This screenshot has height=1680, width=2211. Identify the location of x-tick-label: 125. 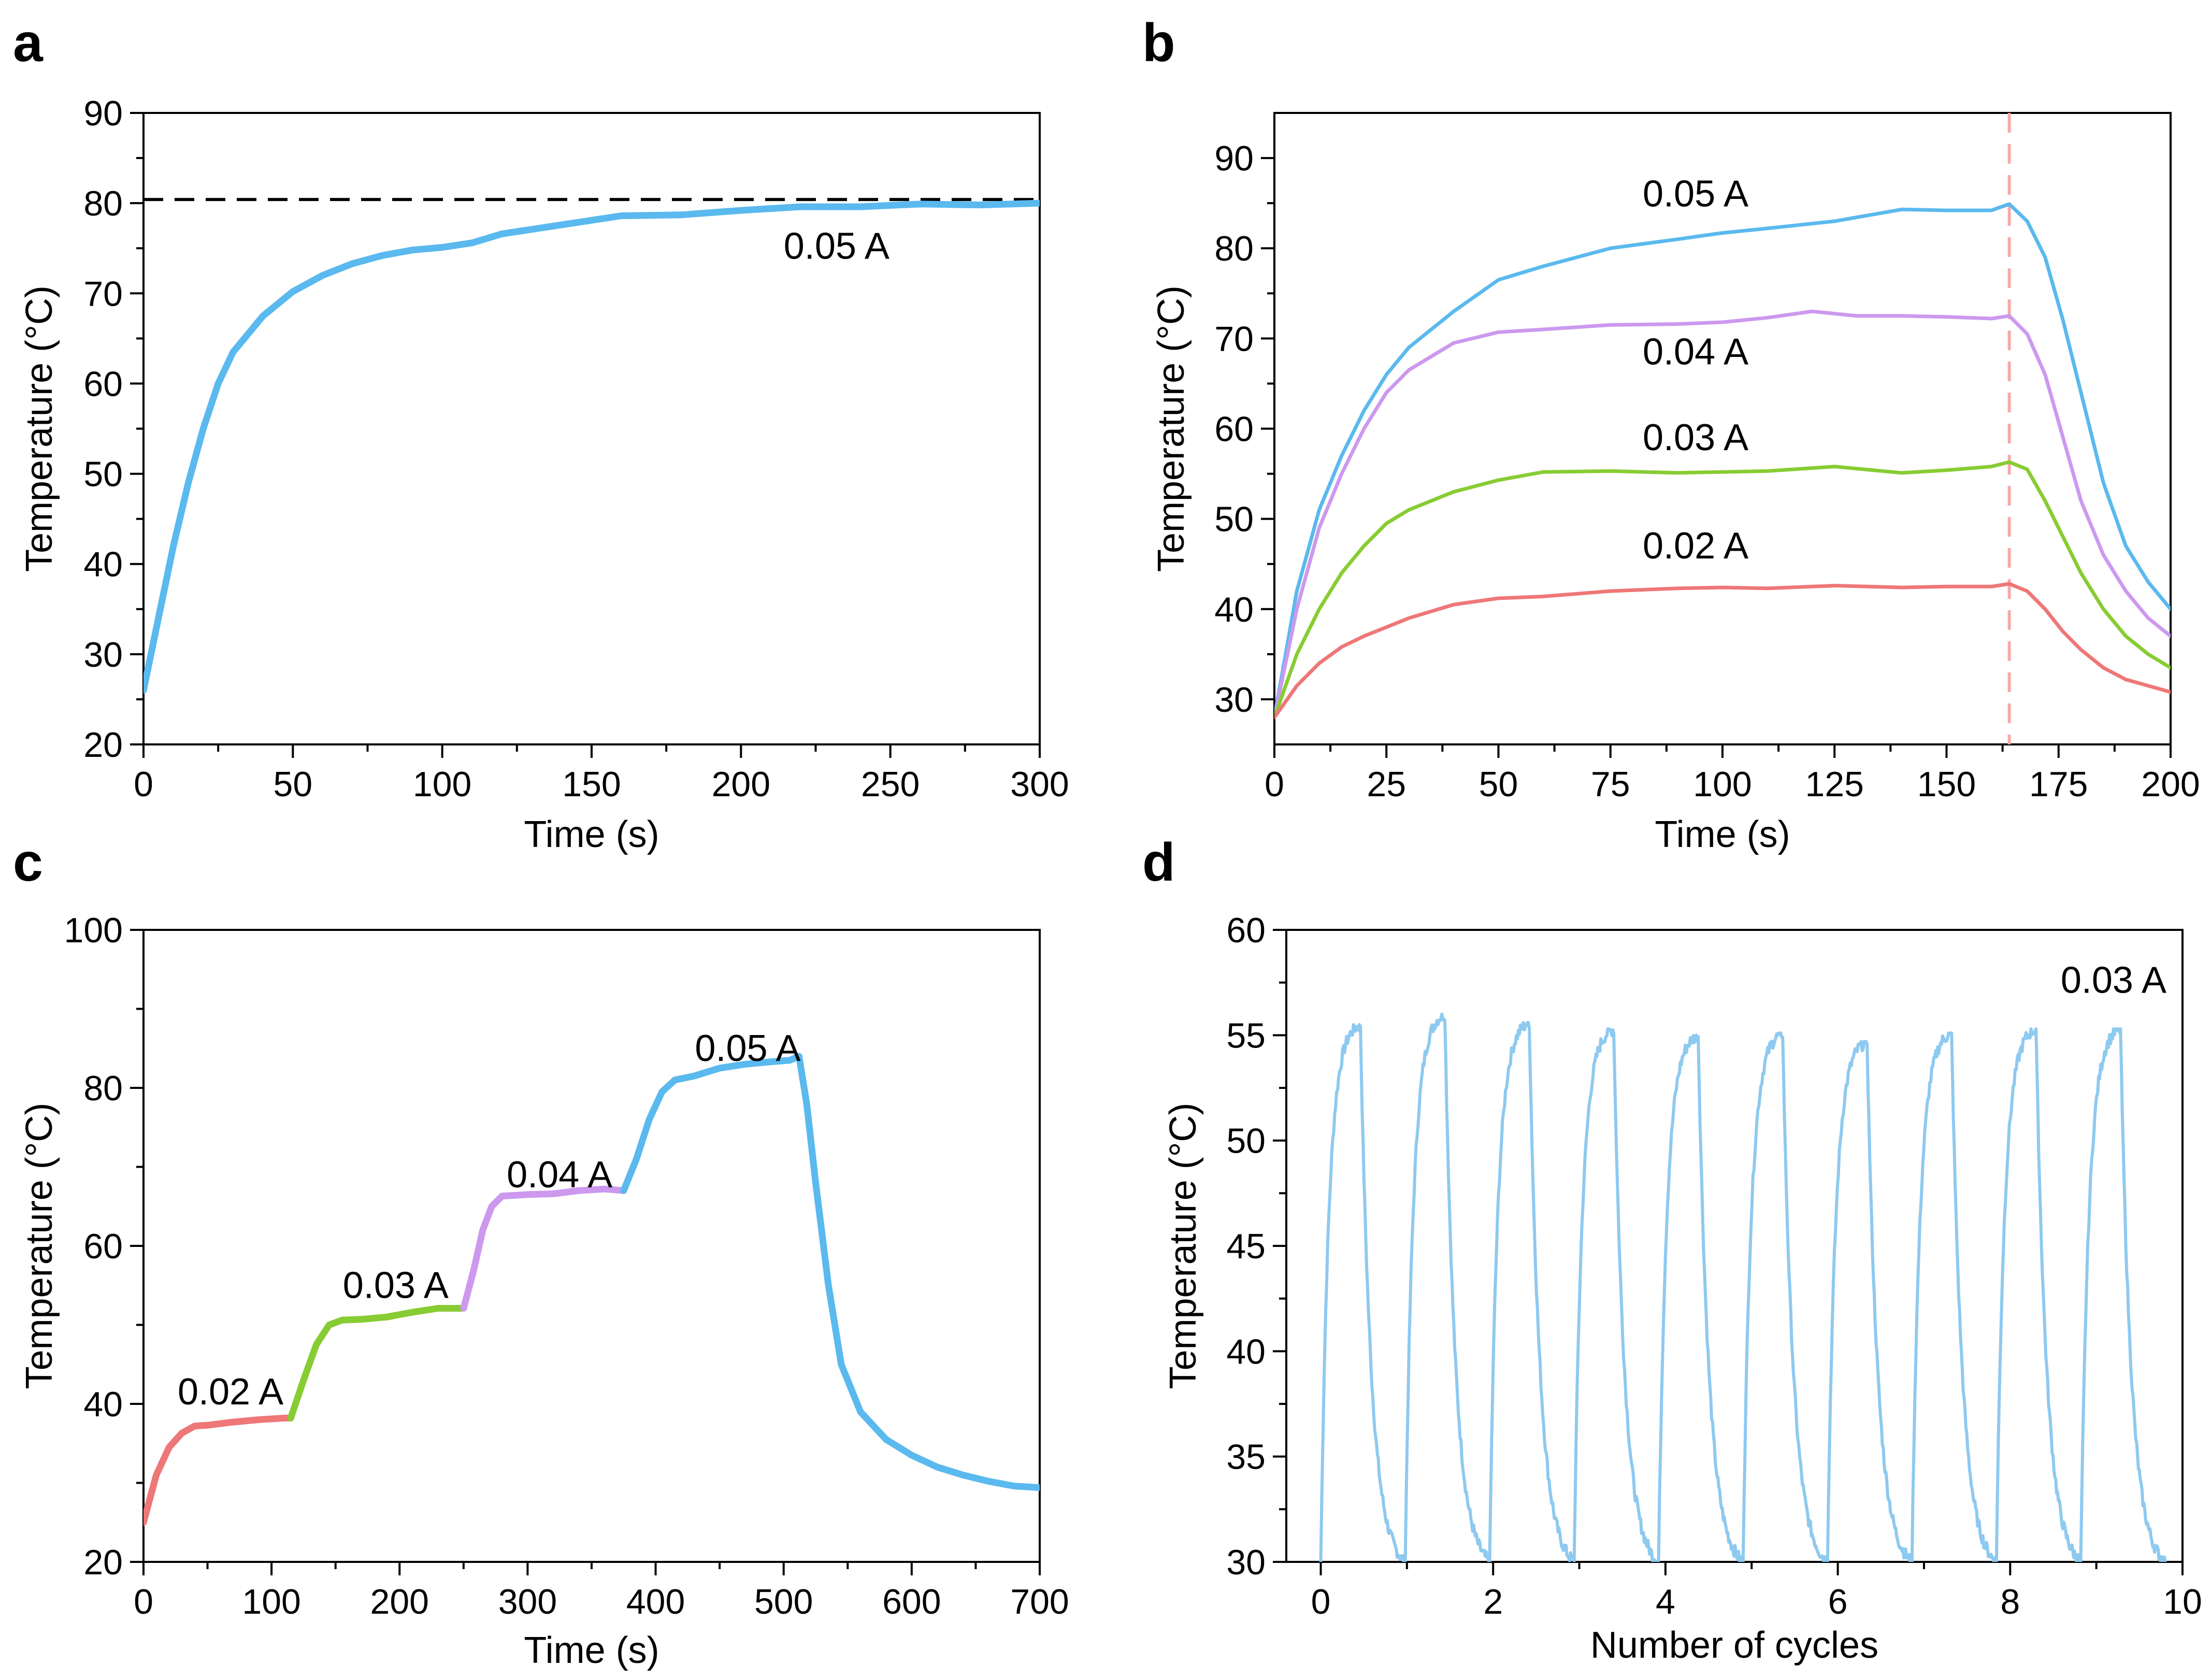
(1835, 784).